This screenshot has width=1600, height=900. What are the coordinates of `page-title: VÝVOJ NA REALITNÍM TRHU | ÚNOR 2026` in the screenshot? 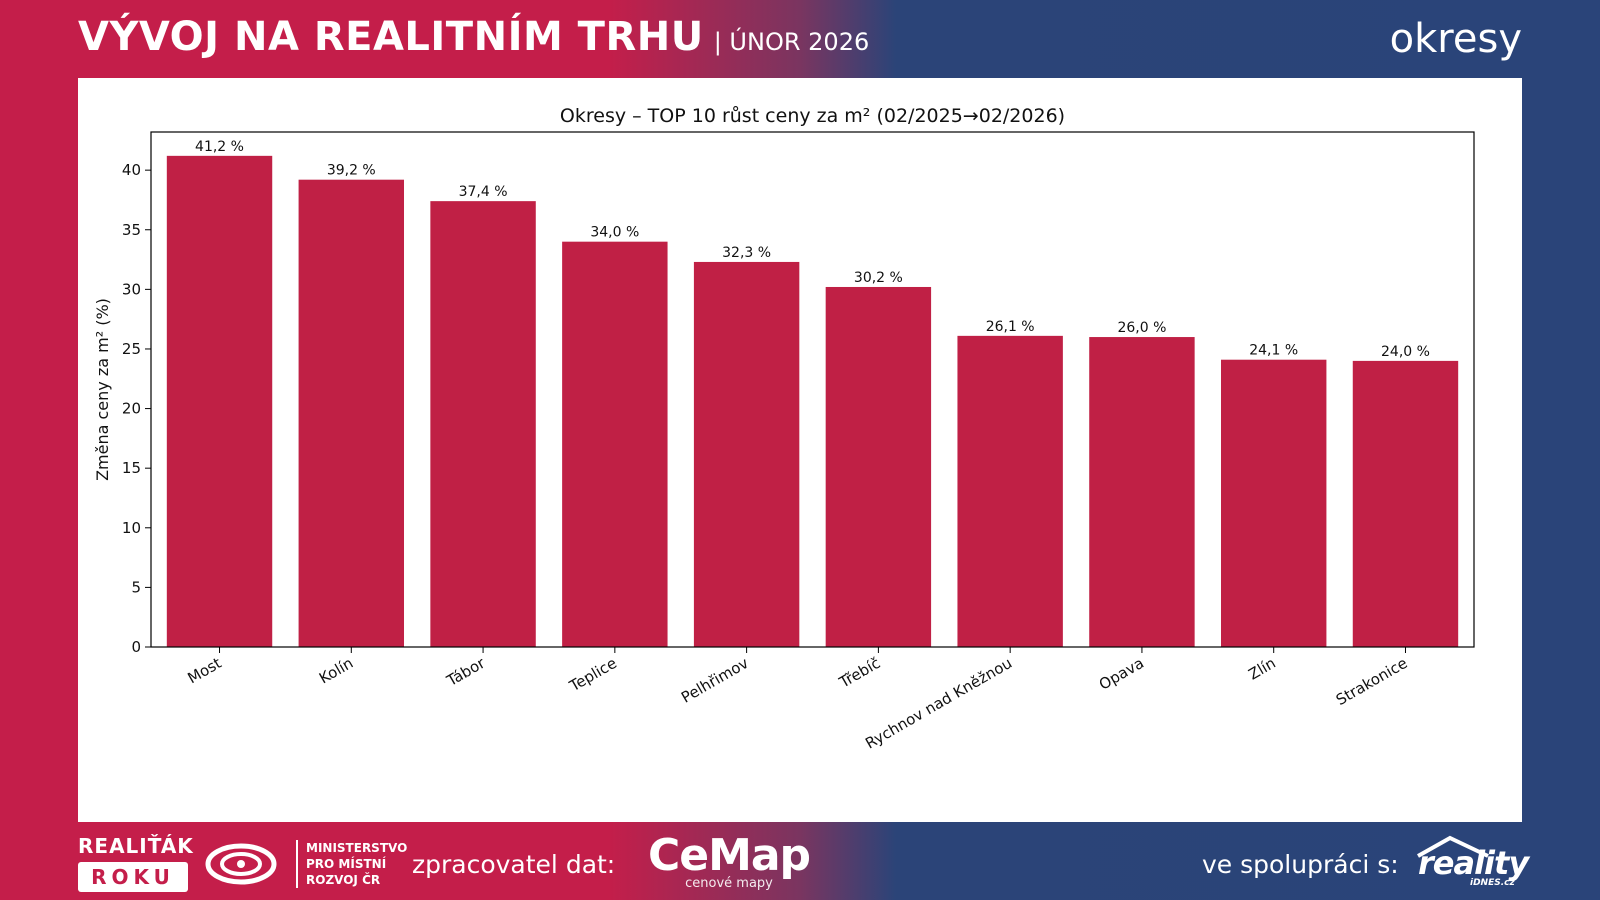 It's located at (473, 37).